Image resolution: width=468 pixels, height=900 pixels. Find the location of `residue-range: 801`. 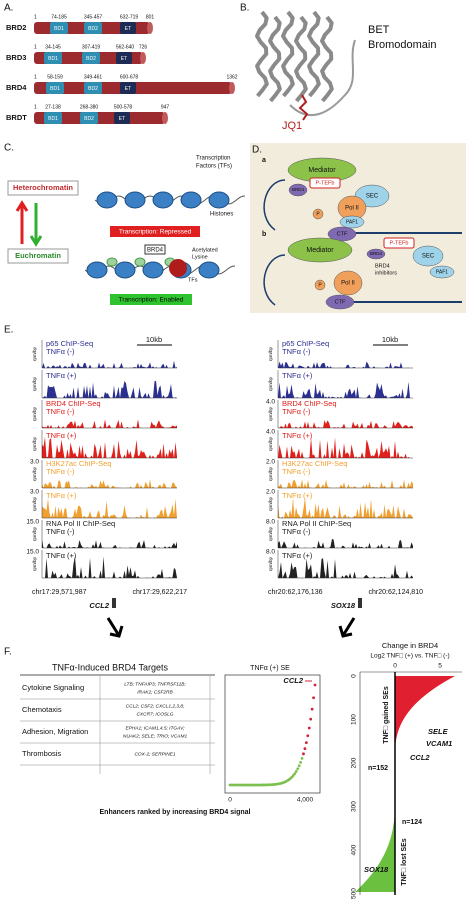

residue-range: 801 is located at coordinates (150, 17).